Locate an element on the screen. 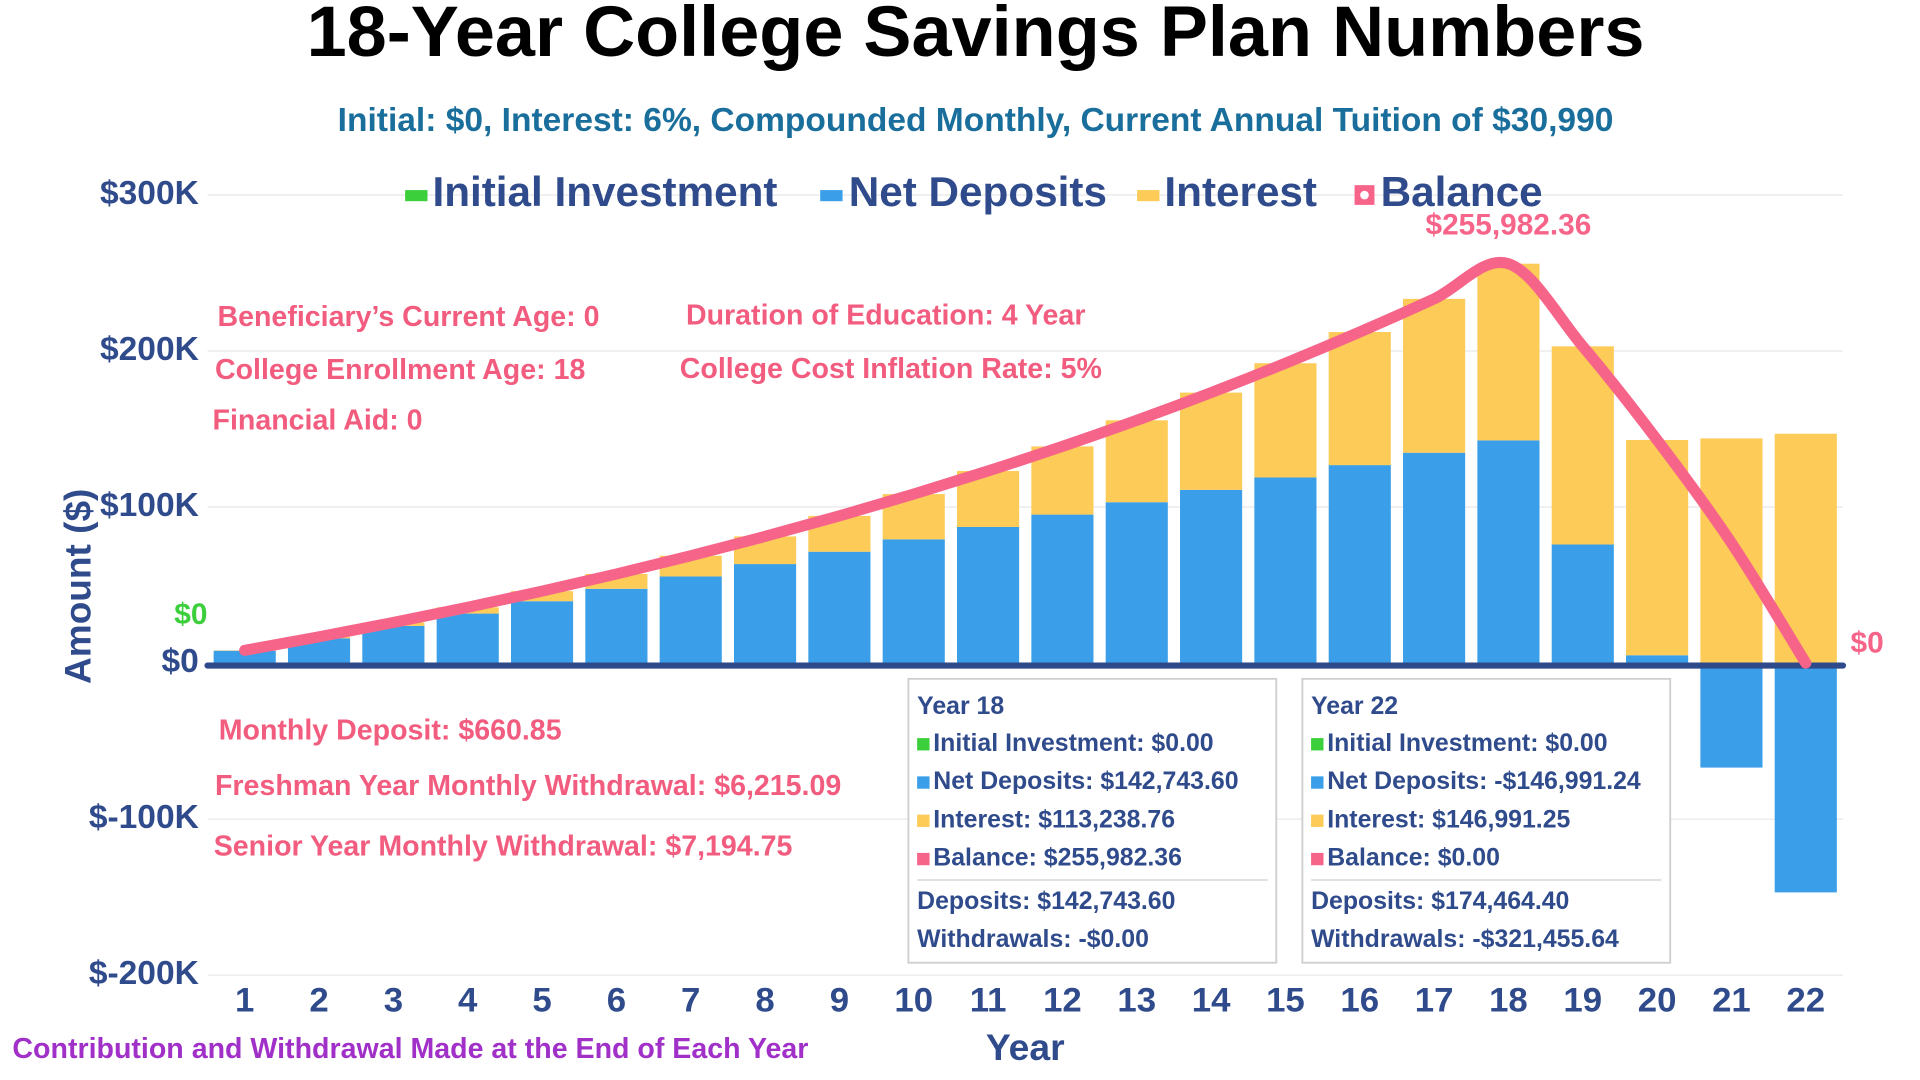 The image size is (1920, 1080). x-tick-label: 4 is located at coordinates (468, 1000).